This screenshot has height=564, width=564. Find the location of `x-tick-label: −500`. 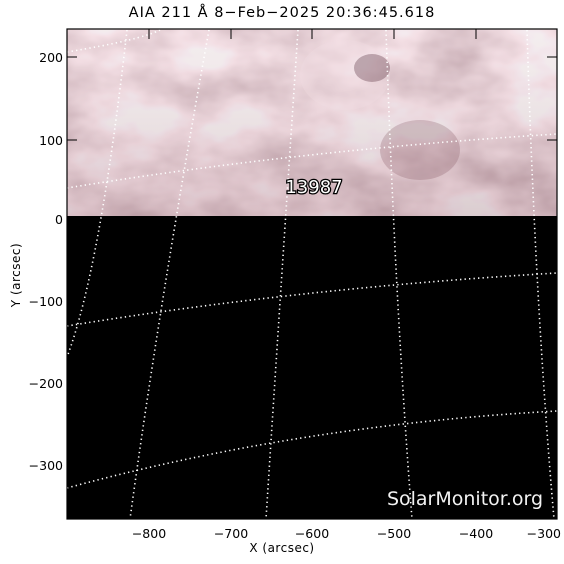

x-tick-label: −500 is located at coordinates (394, 533).